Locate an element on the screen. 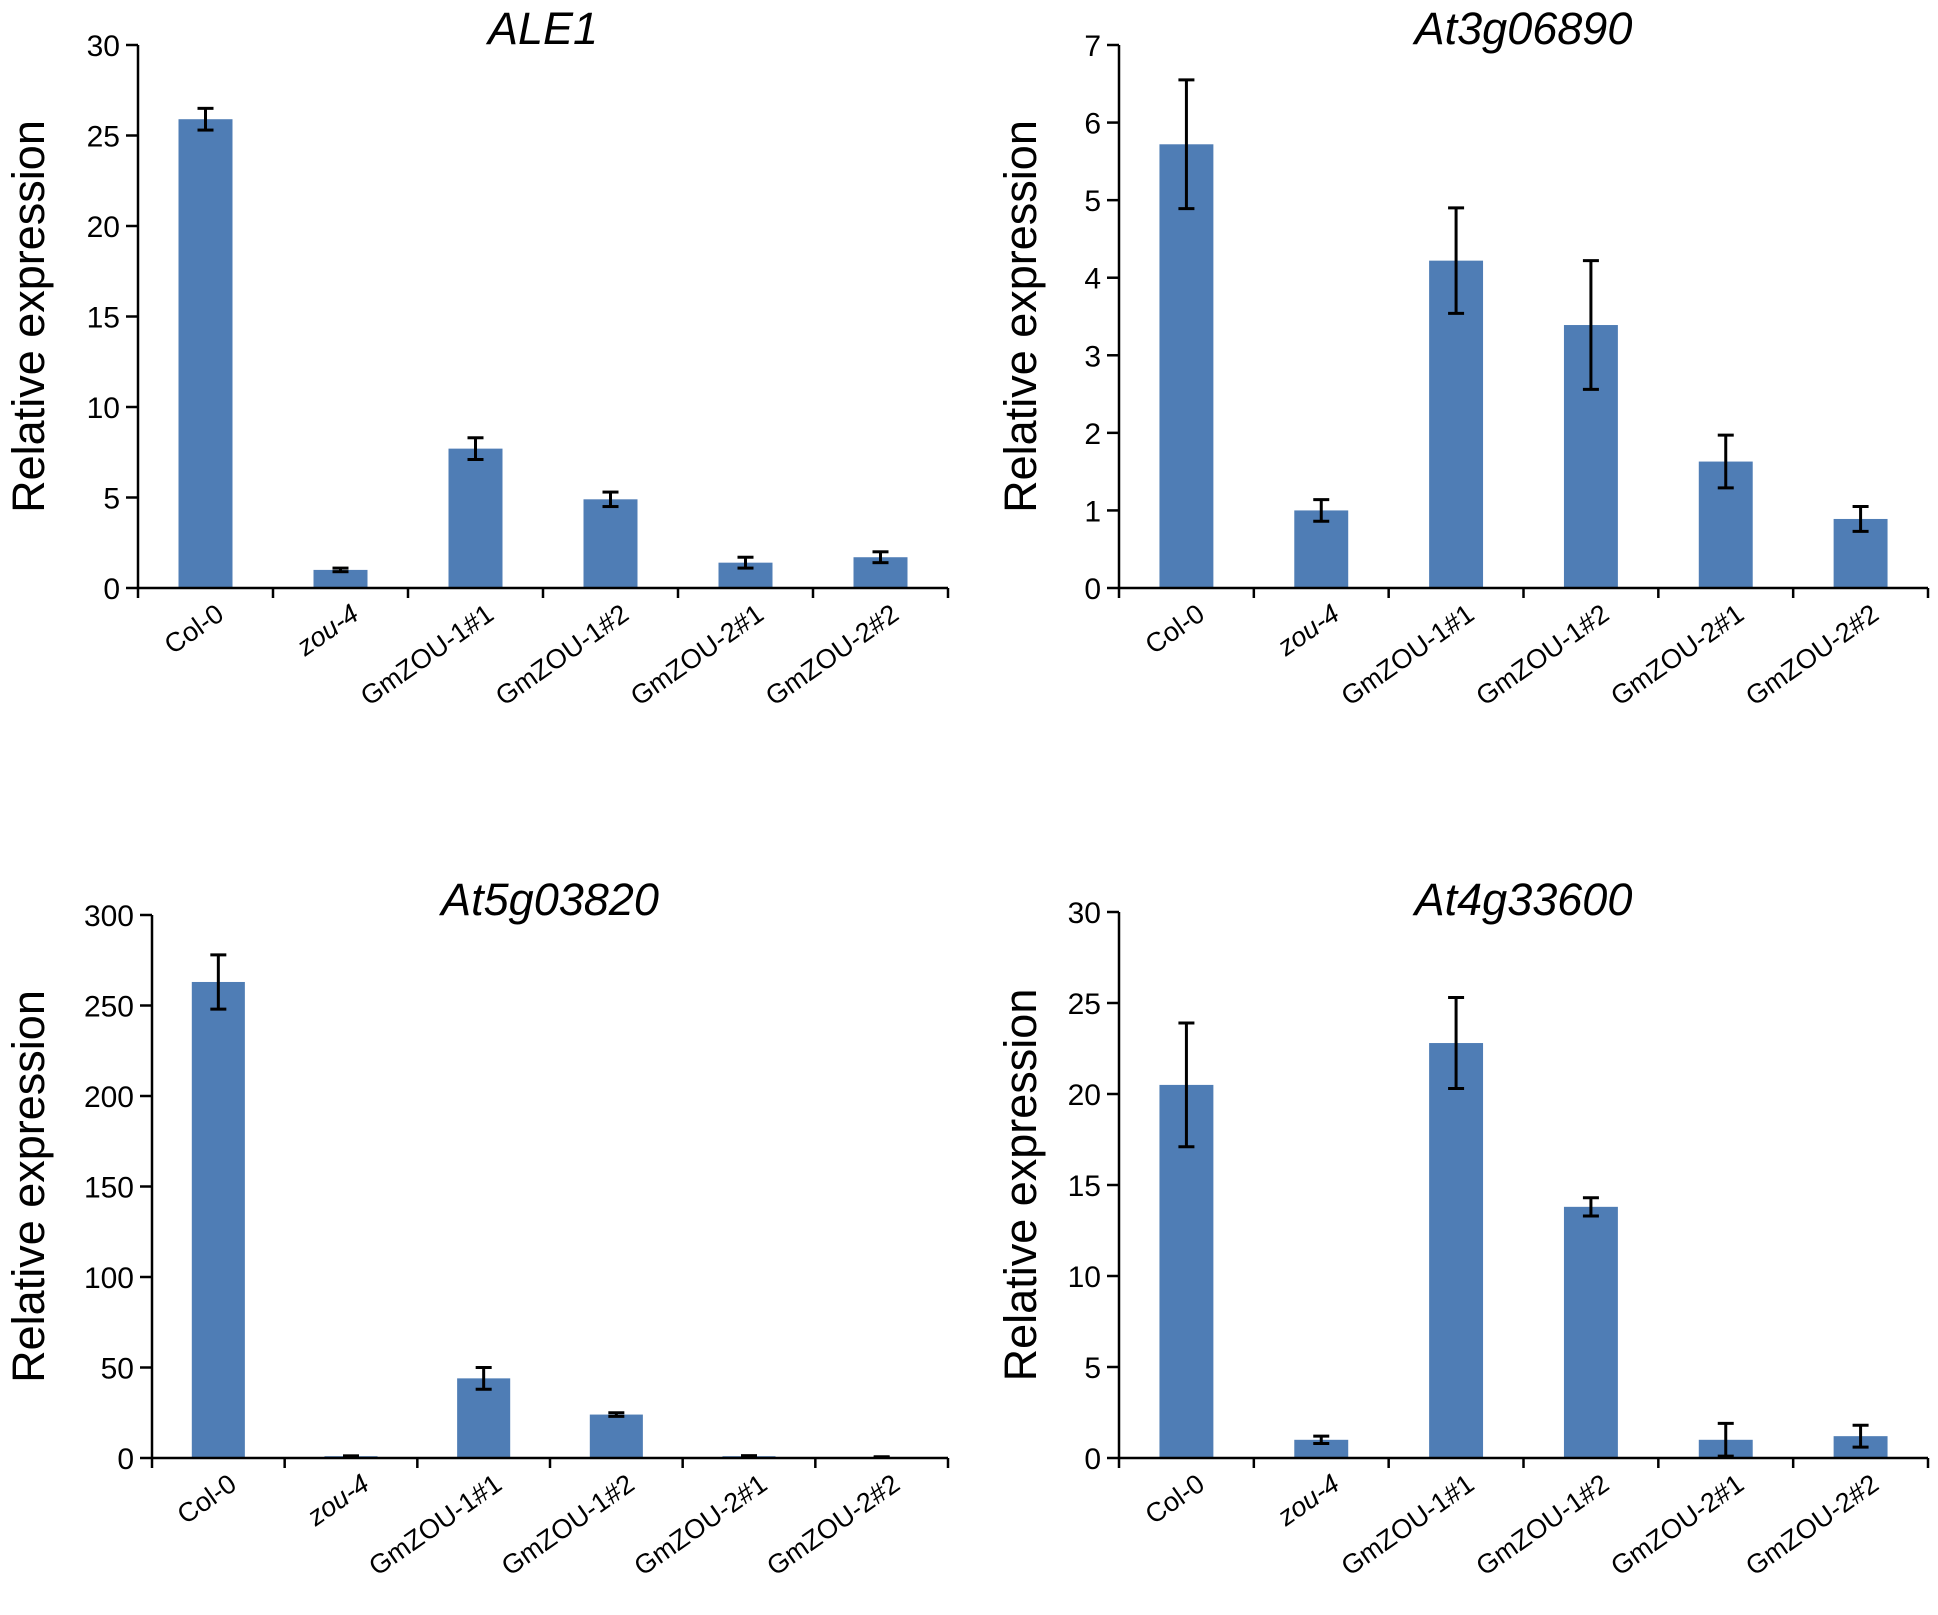 This screenshot has height=1615, width=1938. y-tick-label: 200 is located at coordinates (109, 1097).